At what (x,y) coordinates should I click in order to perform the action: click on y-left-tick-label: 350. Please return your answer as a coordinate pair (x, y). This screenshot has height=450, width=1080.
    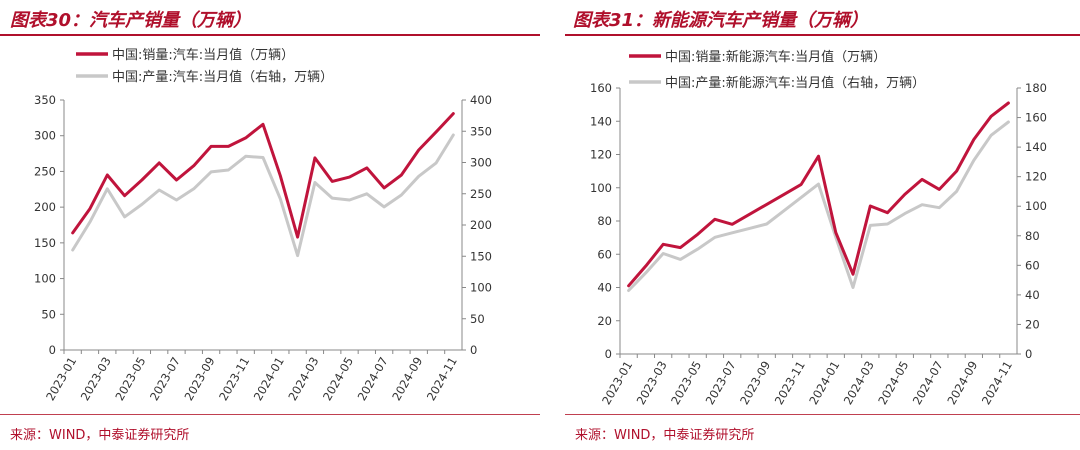
    Looking at the image, I should click on (45, 100).